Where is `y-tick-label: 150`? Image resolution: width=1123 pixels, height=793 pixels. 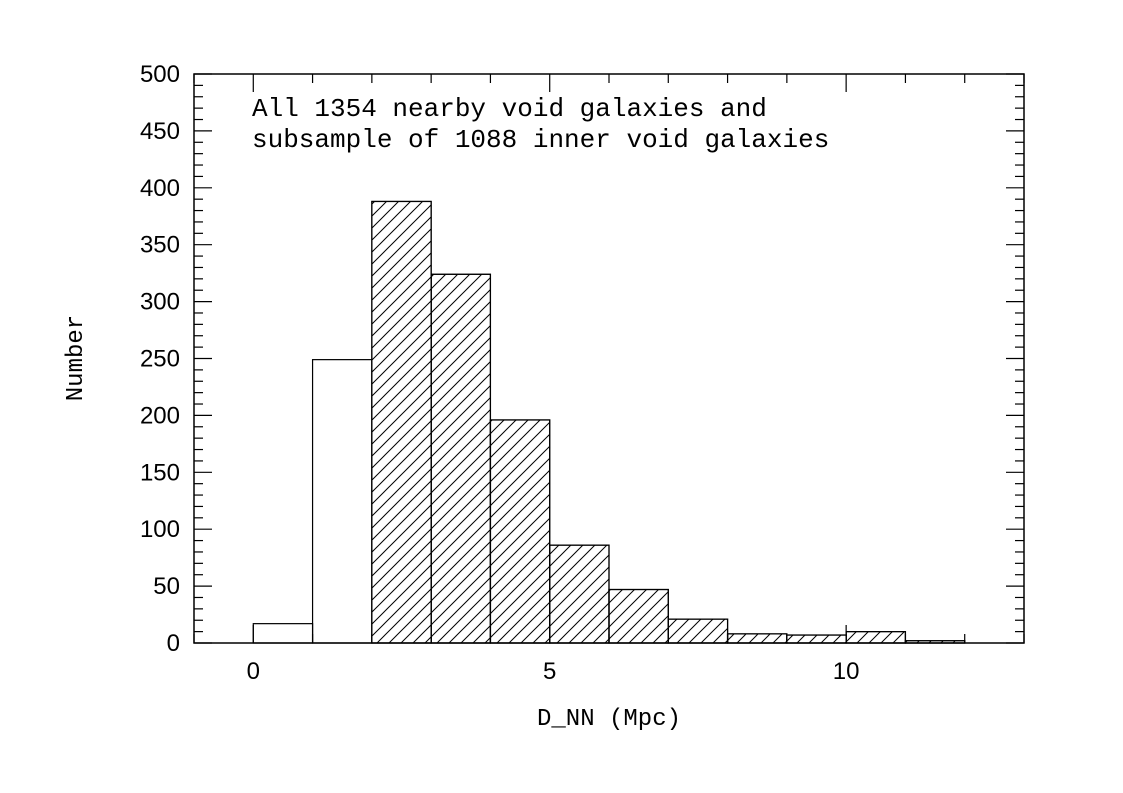
y-tick-label: 150 is located at coordinates (160, 472).